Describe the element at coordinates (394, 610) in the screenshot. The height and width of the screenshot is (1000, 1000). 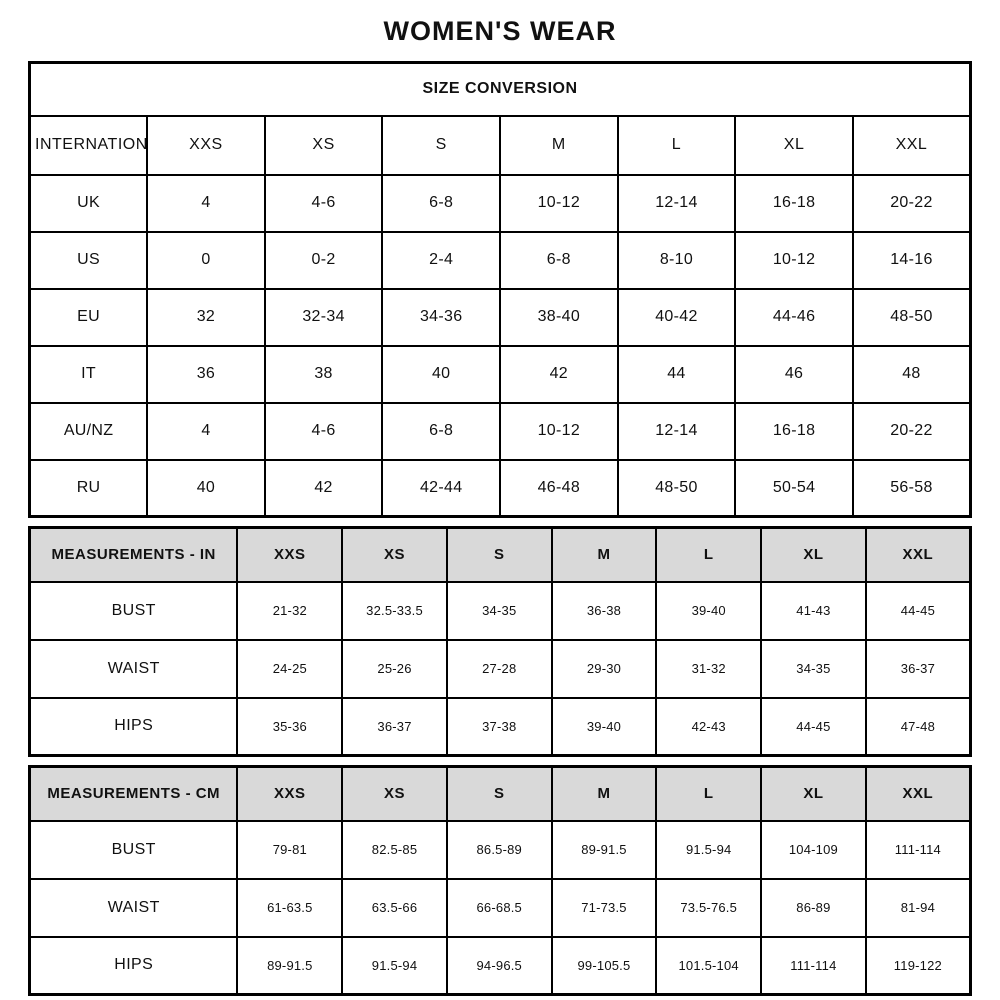
I see `table-cell: 32.5-33.5` at that location.